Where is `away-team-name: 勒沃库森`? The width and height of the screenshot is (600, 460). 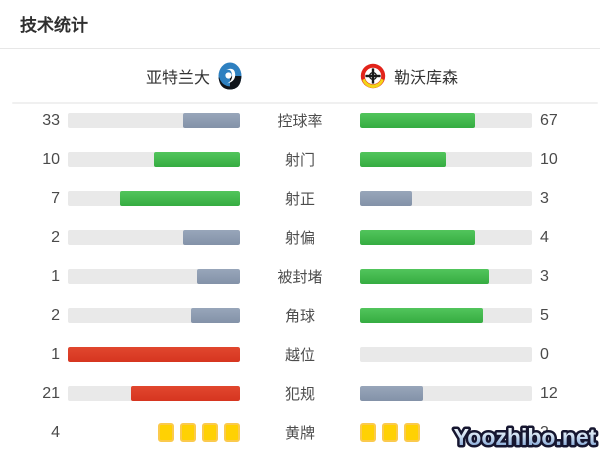
away-team-name: 勒沃库森 is located at coordinates (426, 78).